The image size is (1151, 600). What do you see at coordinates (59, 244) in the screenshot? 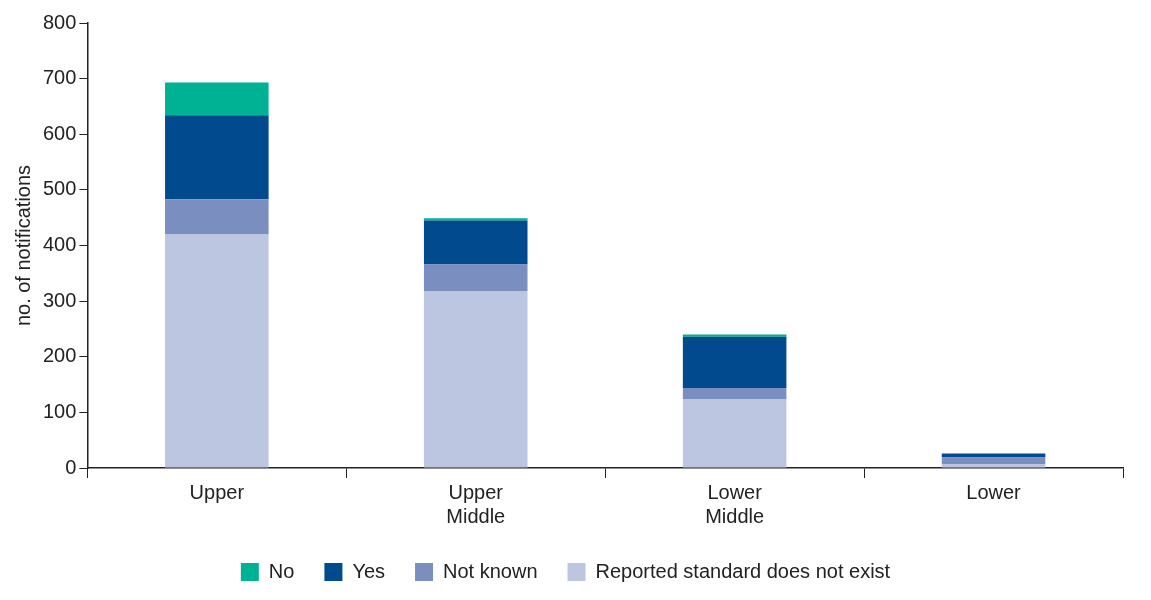
I see `y-tick-label: 400` at bounding box center [59, 244].